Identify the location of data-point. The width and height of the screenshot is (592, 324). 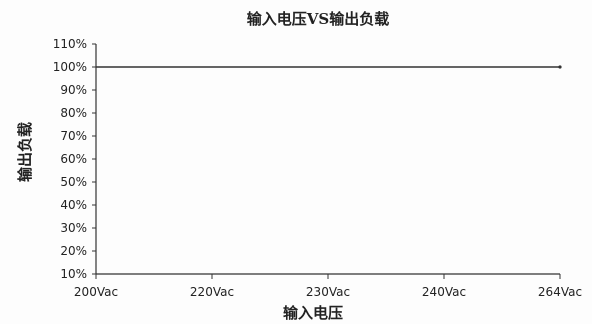
(560, 67).